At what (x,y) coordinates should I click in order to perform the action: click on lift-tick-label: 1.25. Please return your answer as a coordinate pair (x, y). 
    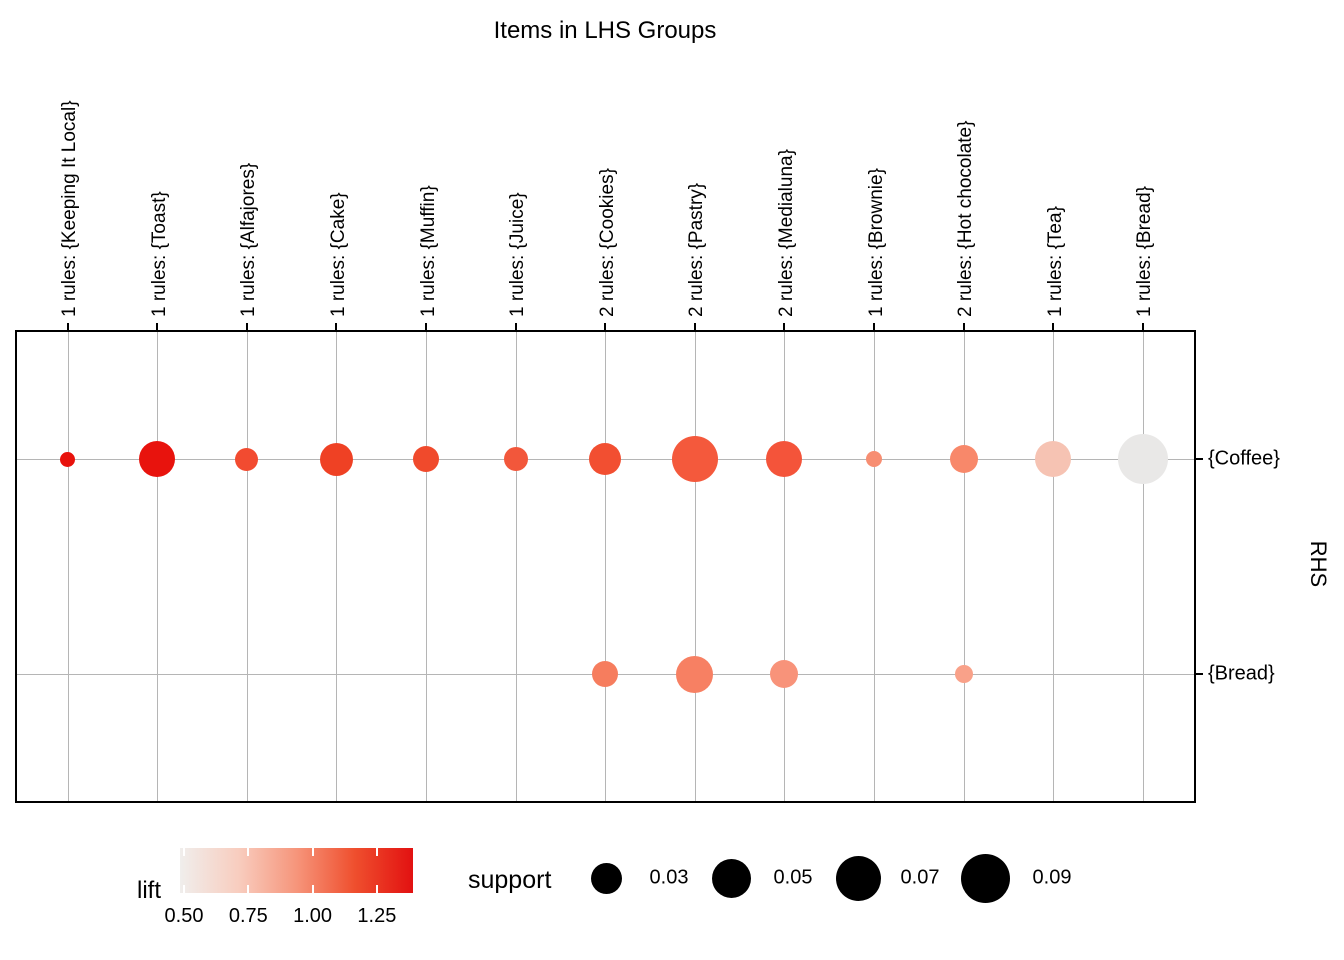
    Looking at the image, I should click on (377, 916).